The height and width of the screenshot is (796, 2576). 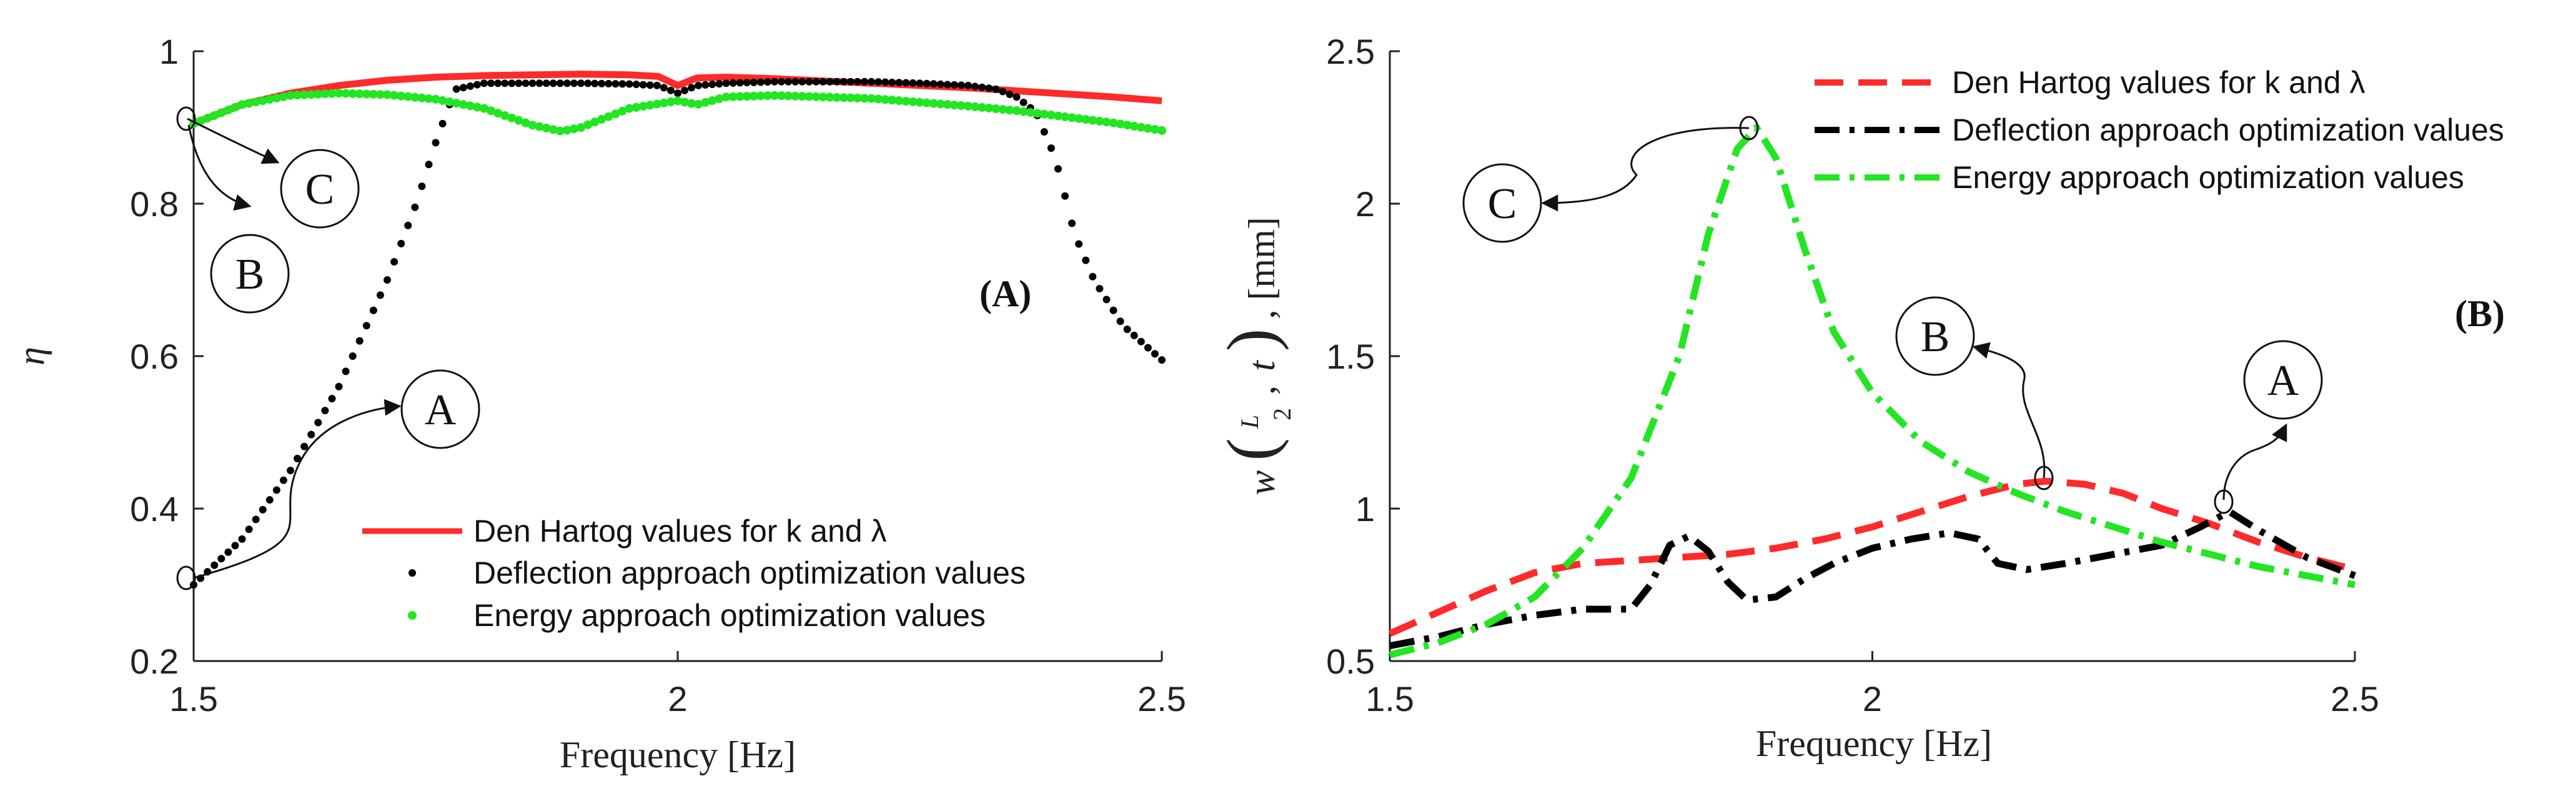 What do you see at coordinates (2480, 313) in the screenshot?
I see `panel-b-tag: (B)` at bounding box center [2480, 313].